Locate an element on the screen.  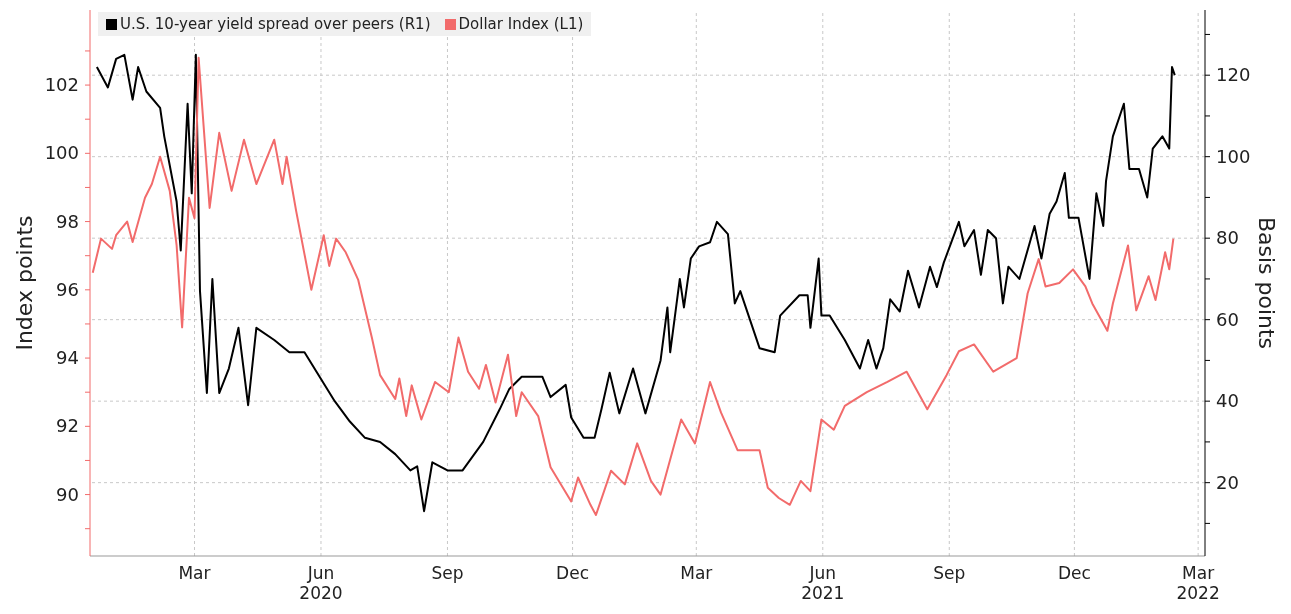
legend-label: Dollar Index (L1) is located at coordinates (520, 24).